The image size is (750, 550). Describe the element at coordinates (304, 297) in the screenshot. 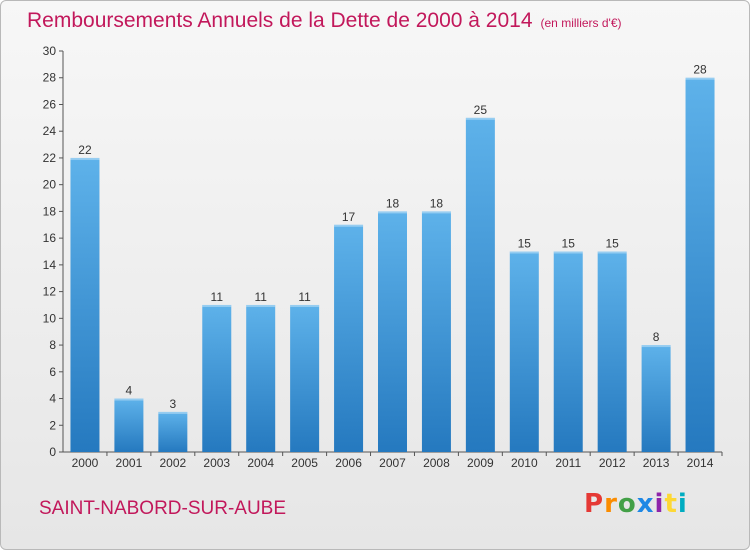

I see `data-label-2005: 11` at that location.